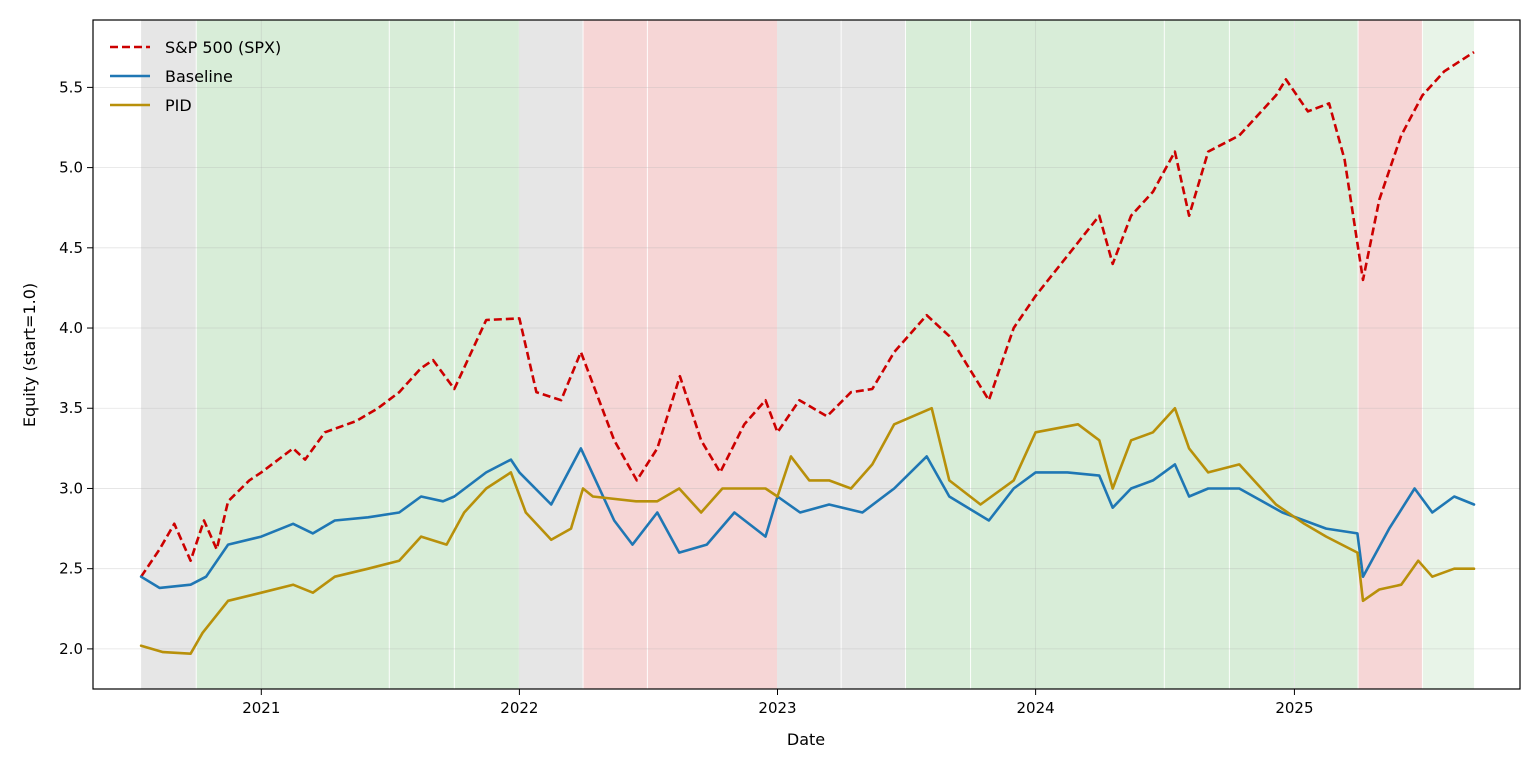  I want to click on x-axis-label: Date, so click(806, 739).